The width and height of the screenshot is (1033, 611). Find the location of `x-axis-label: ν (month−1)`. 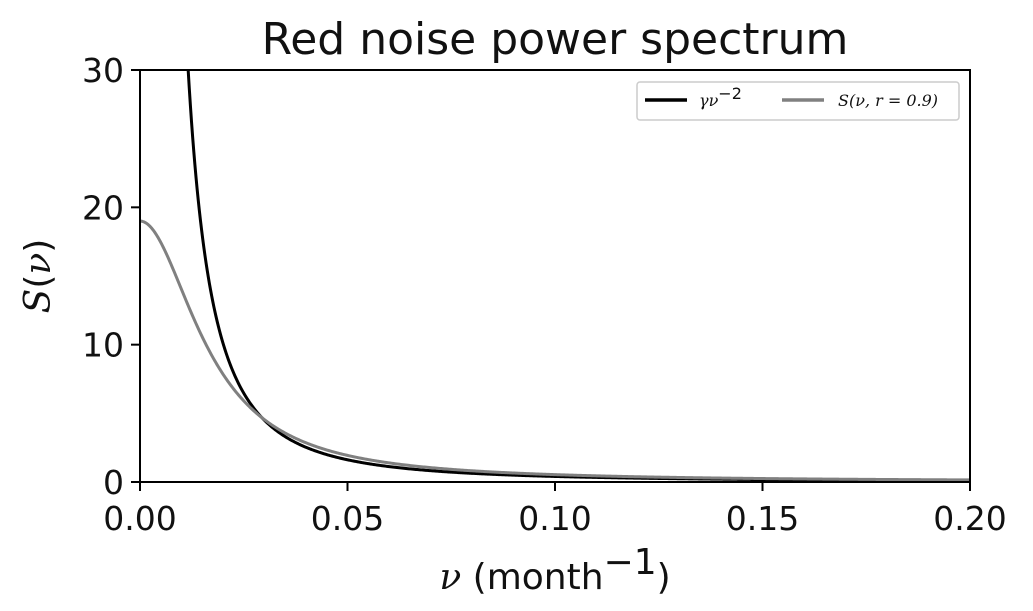

x-axis-label: ν (month−1) is located at coordinates (554, 570).